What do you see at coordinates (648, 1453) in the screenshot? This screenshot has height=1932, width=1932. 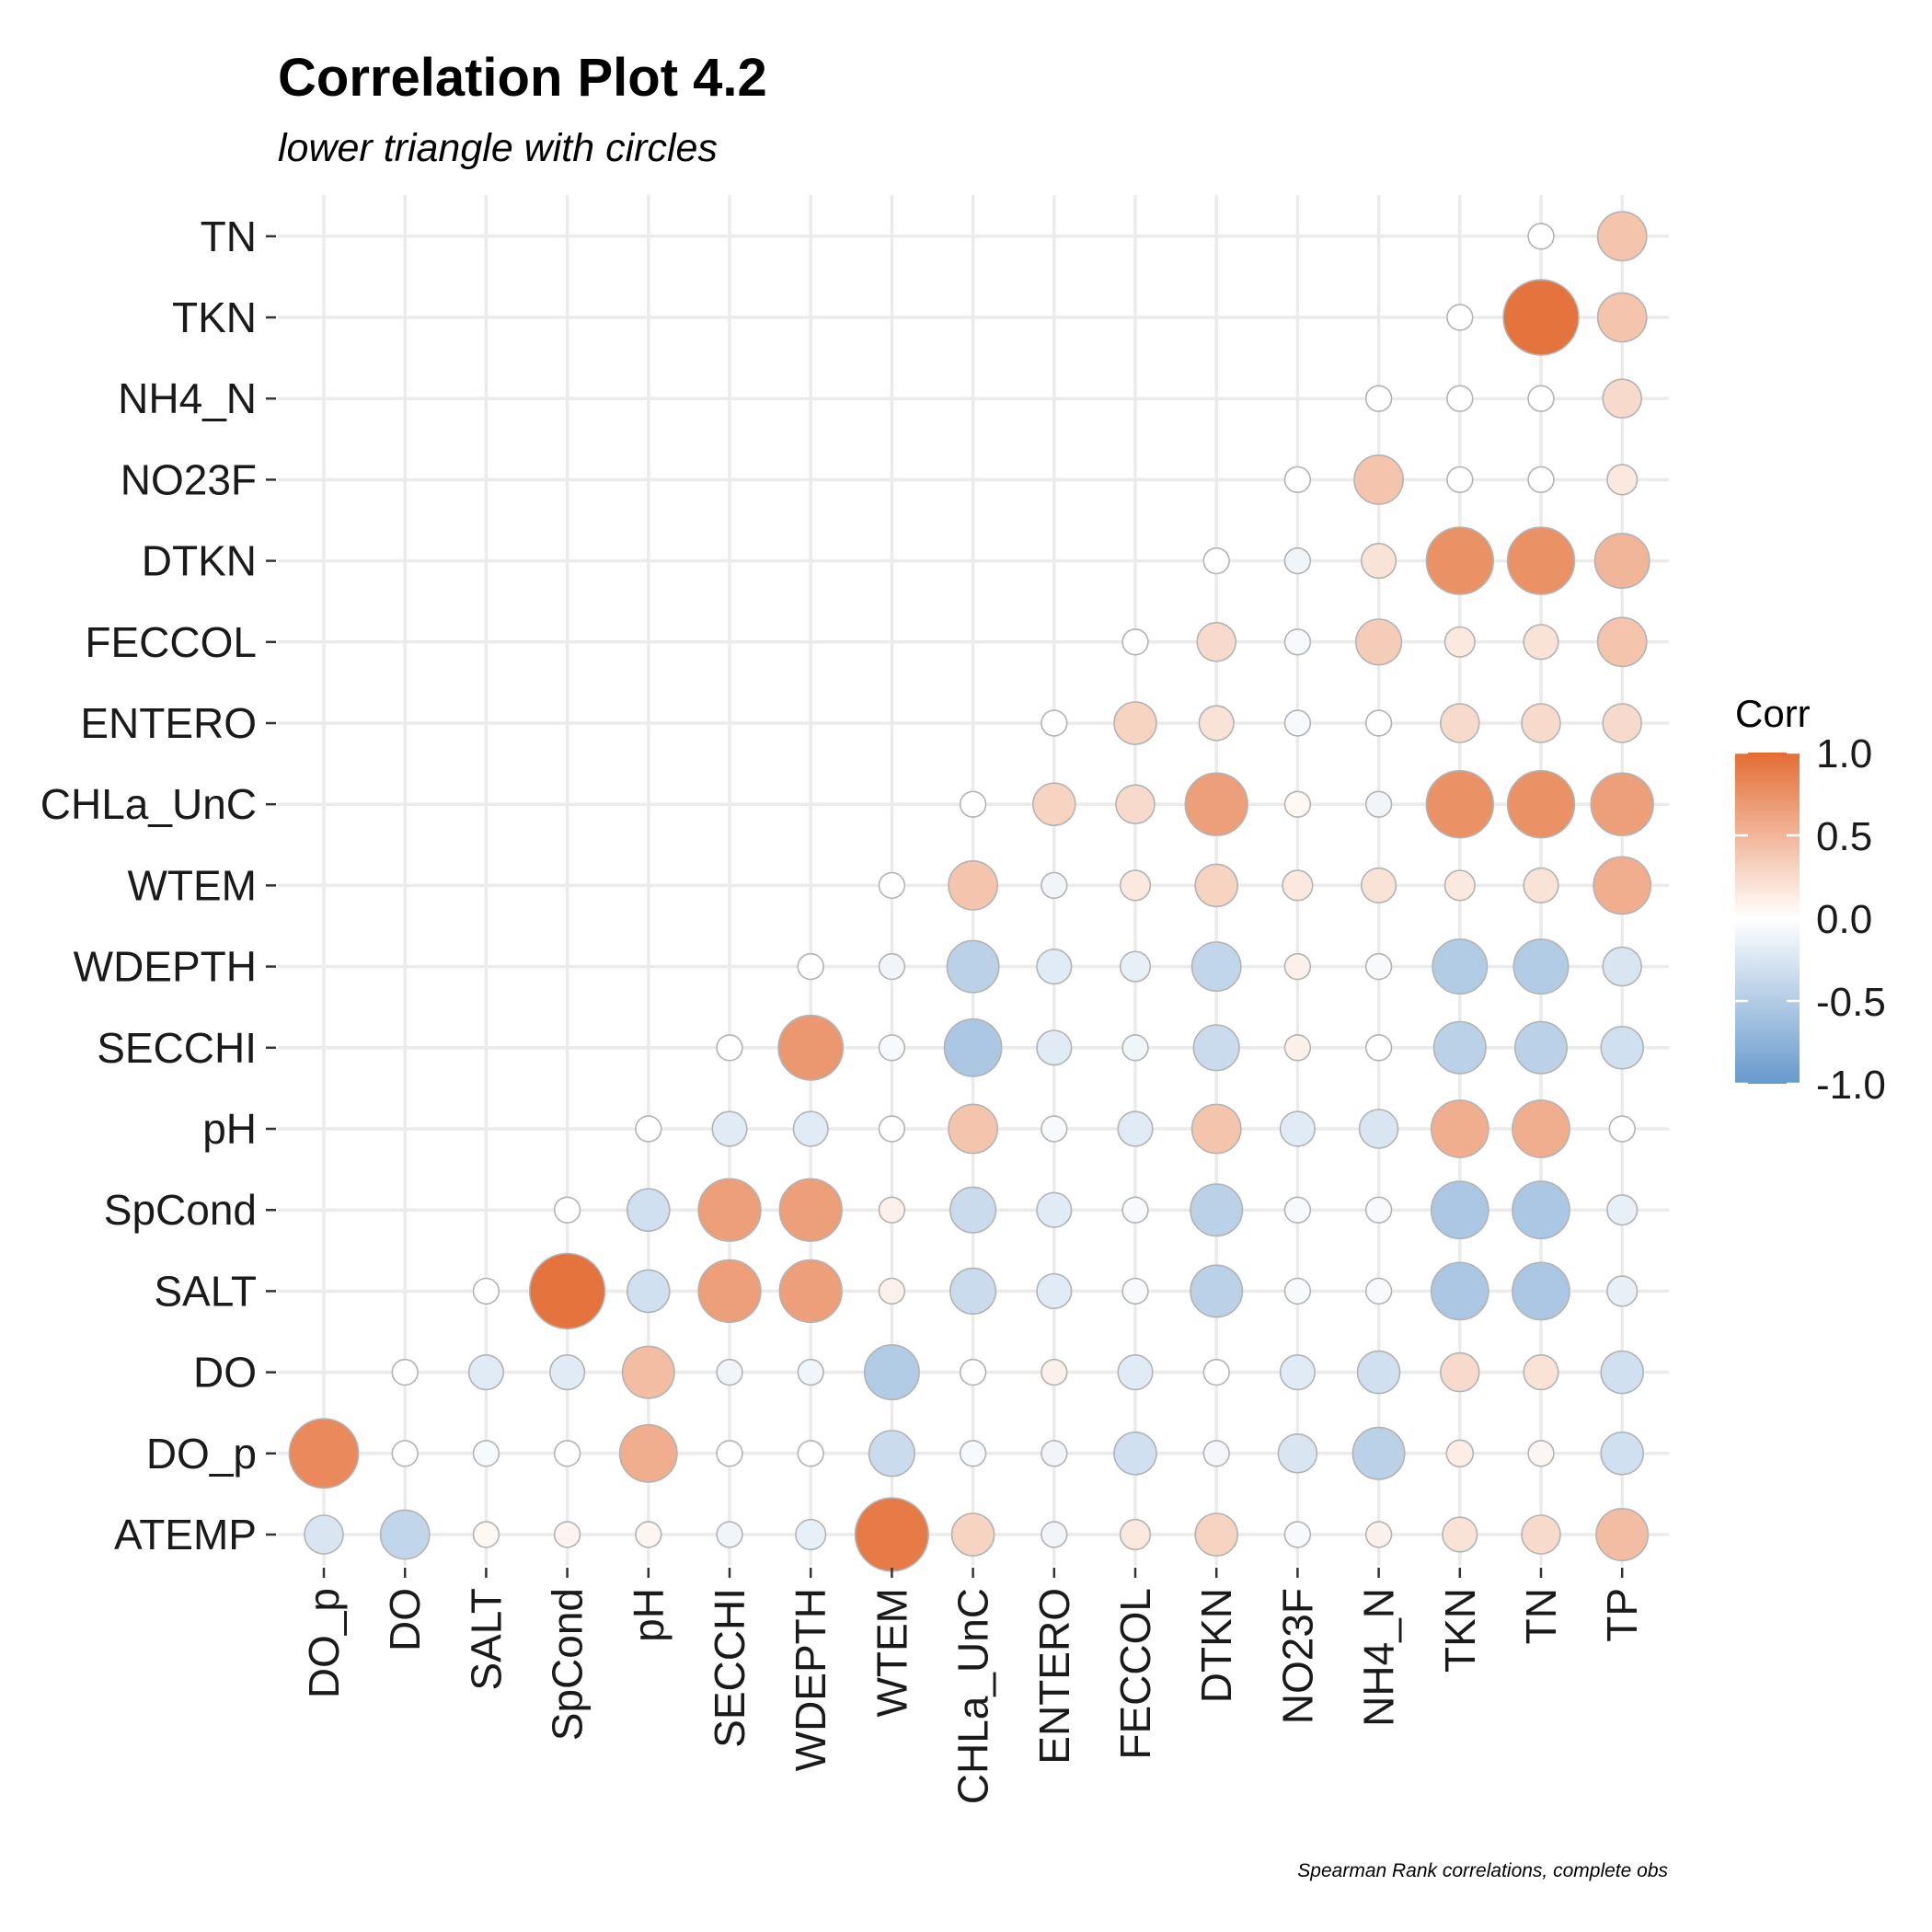 I see `corr-circle-do-p-ph` at bounding box center [648, 1453].